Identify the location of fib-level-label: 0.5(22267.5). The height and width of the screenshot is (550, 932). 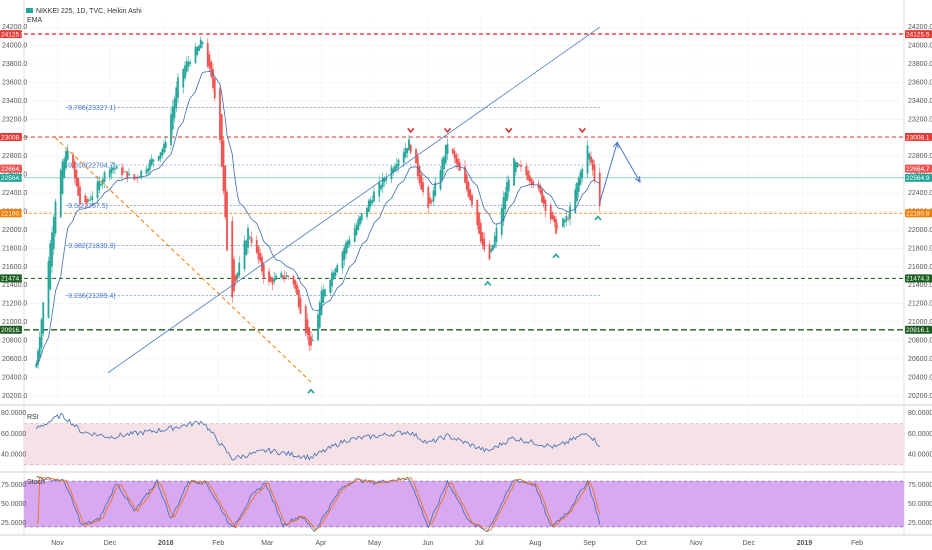
(88, 206).